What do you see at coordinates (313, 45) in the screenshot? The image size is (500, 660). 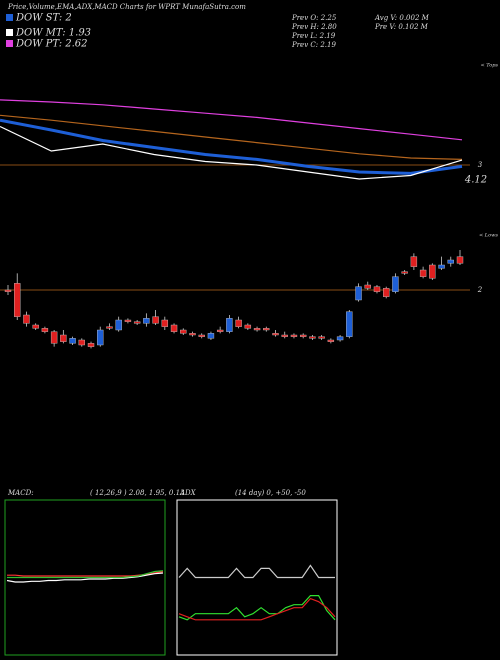 I see `stat: Prev C: 2.19` at bounding box center [313, 45].